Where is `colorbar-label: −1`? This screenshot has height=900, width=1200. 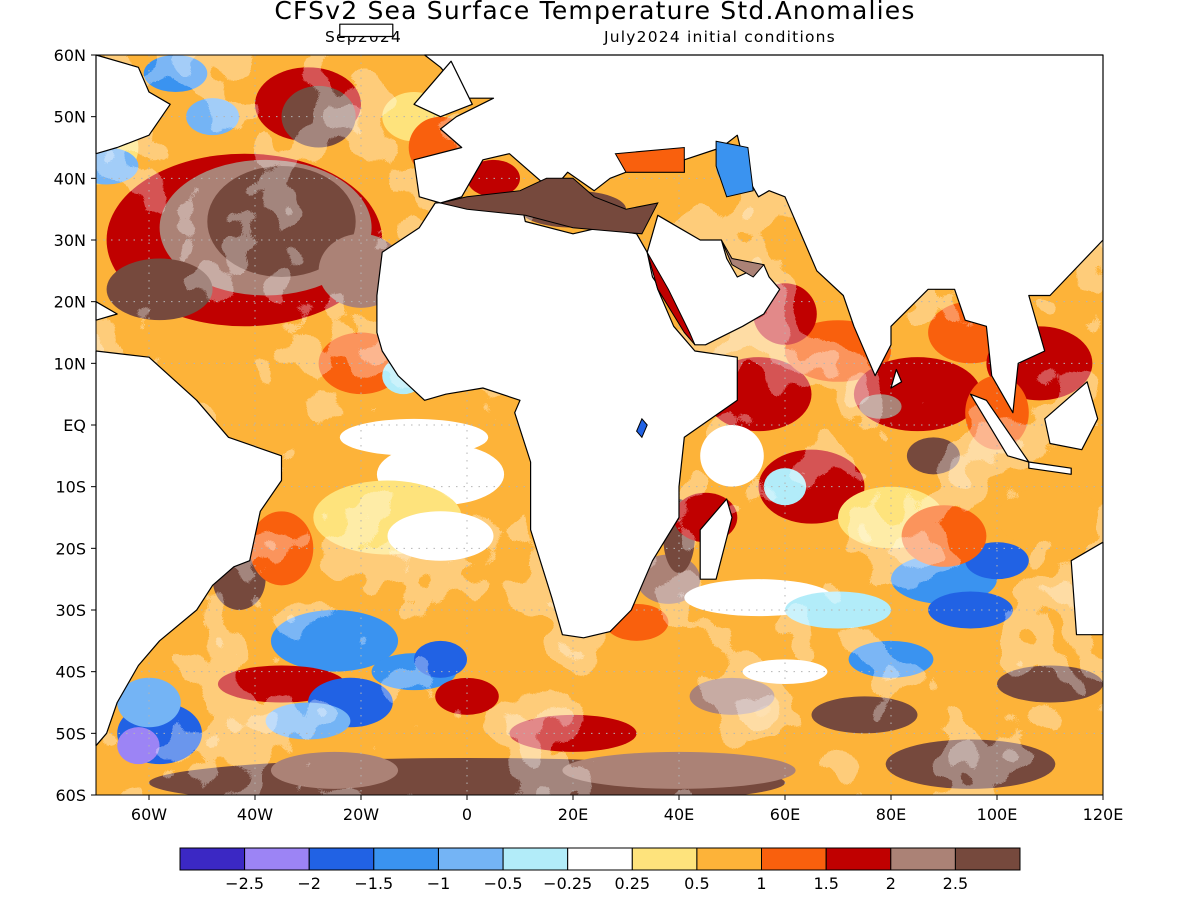 colorbar-label: −1 is located at coordinates (439, 883).